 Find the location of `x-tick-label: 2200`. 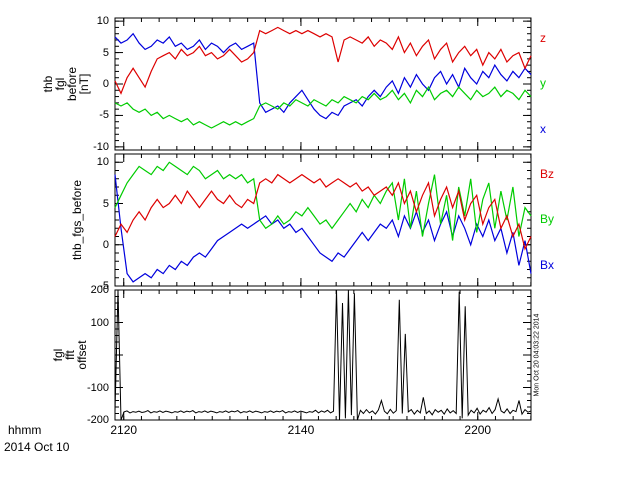

x-tick-label: 2200 is located at coordinates (478, 430).